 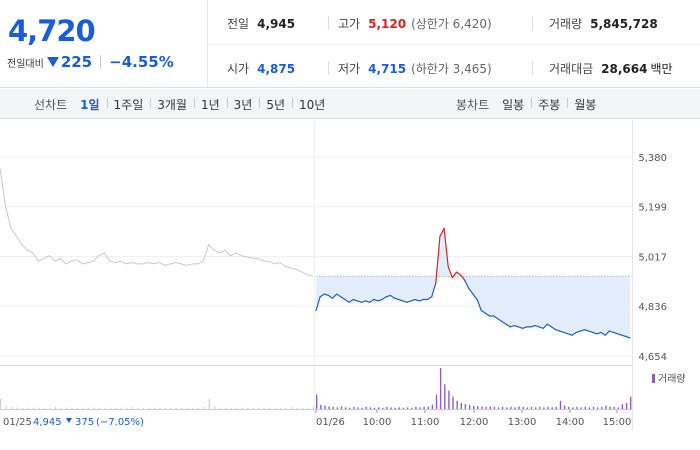 I want to click on candle-chart-label: 봉차트, so click(x=473, y=104).